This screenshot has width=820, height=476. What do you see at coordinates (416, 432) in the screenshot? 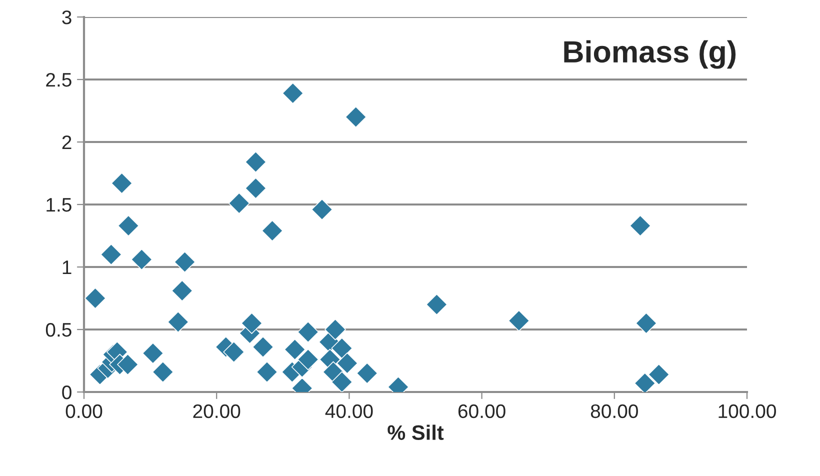
I see `x-axis-title: % Silt` at bounding box center [416, 432].